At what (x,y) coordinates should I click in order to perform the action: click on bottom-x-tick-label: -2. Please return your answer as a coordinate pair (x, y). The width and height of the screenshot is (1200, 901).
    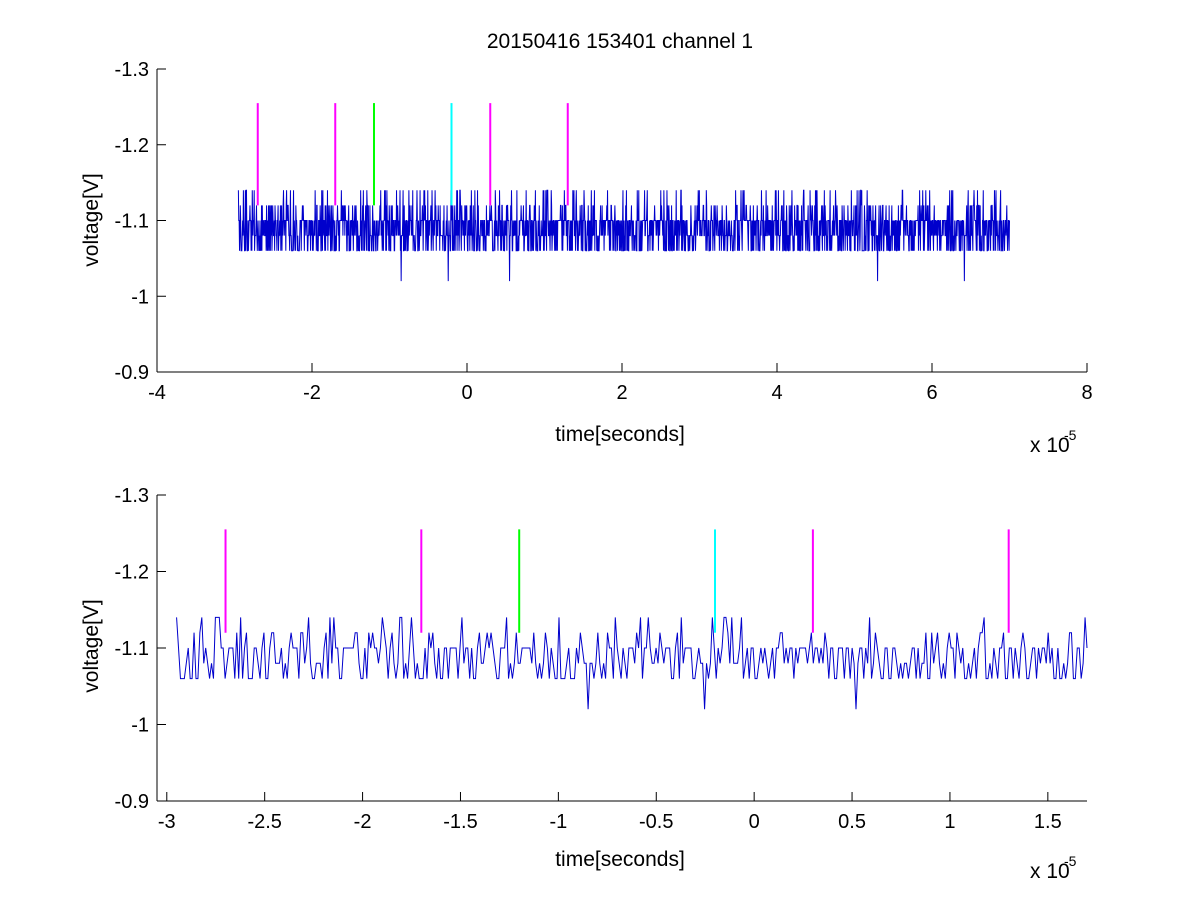
    Looking at the image, I should click on (363, 822).